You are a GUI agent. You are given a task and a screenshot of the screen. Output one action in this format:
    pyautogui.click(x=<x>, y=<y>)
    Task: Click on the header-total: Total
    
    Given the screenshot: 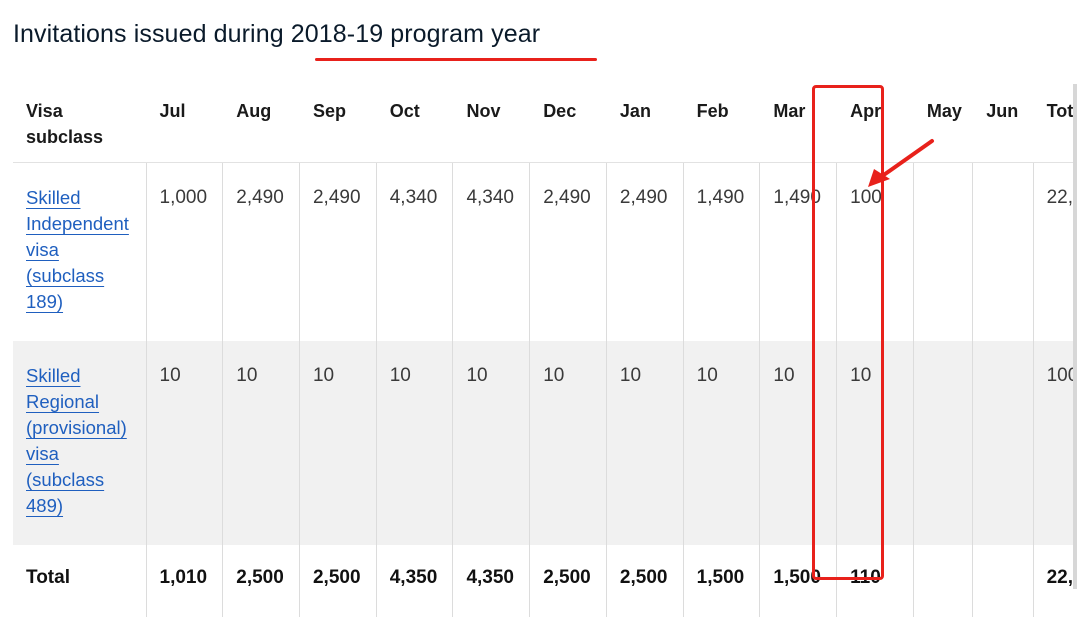 What is the action you would take?
    pyautogui.click(x=1055, y=123)
    